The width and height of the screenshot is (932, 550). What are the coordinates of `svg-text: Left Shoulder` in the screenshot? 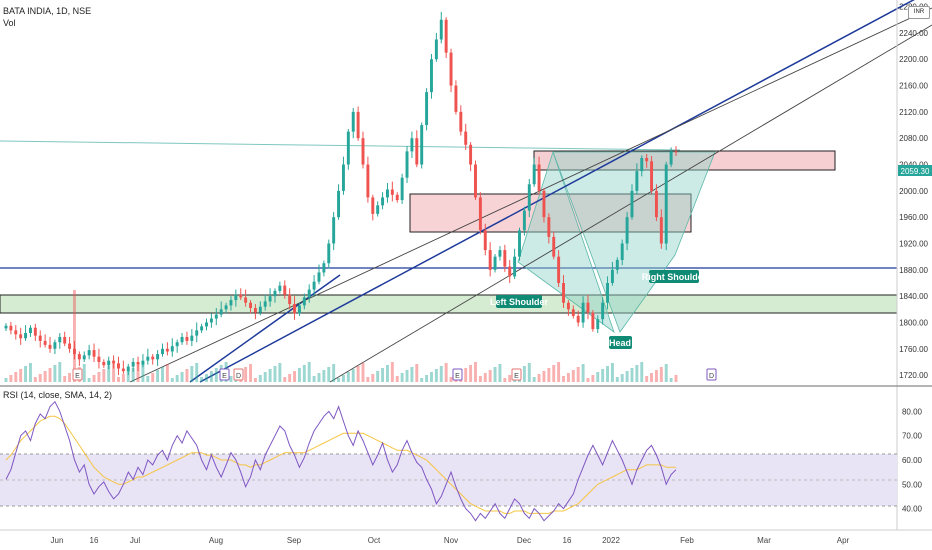 It's located at (519, 302).